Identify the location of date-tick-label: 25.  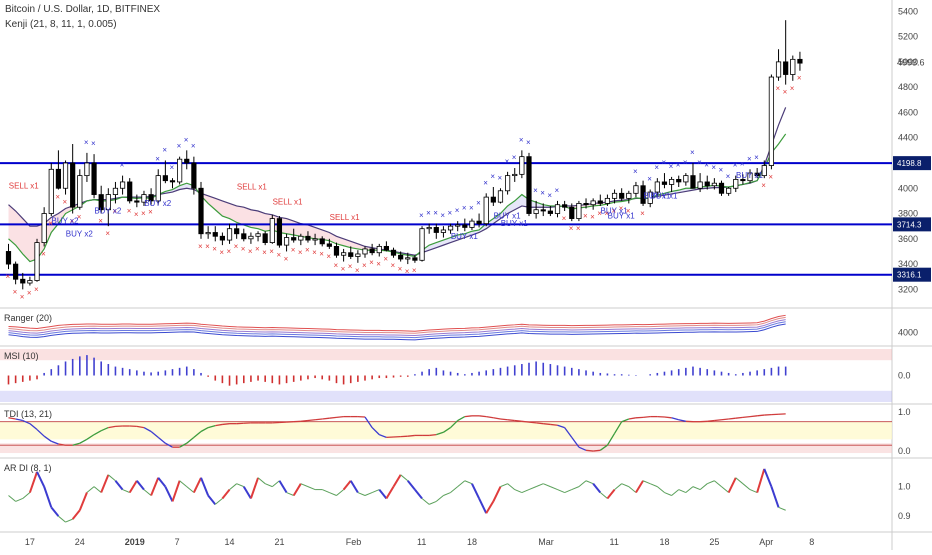
(714, 542).